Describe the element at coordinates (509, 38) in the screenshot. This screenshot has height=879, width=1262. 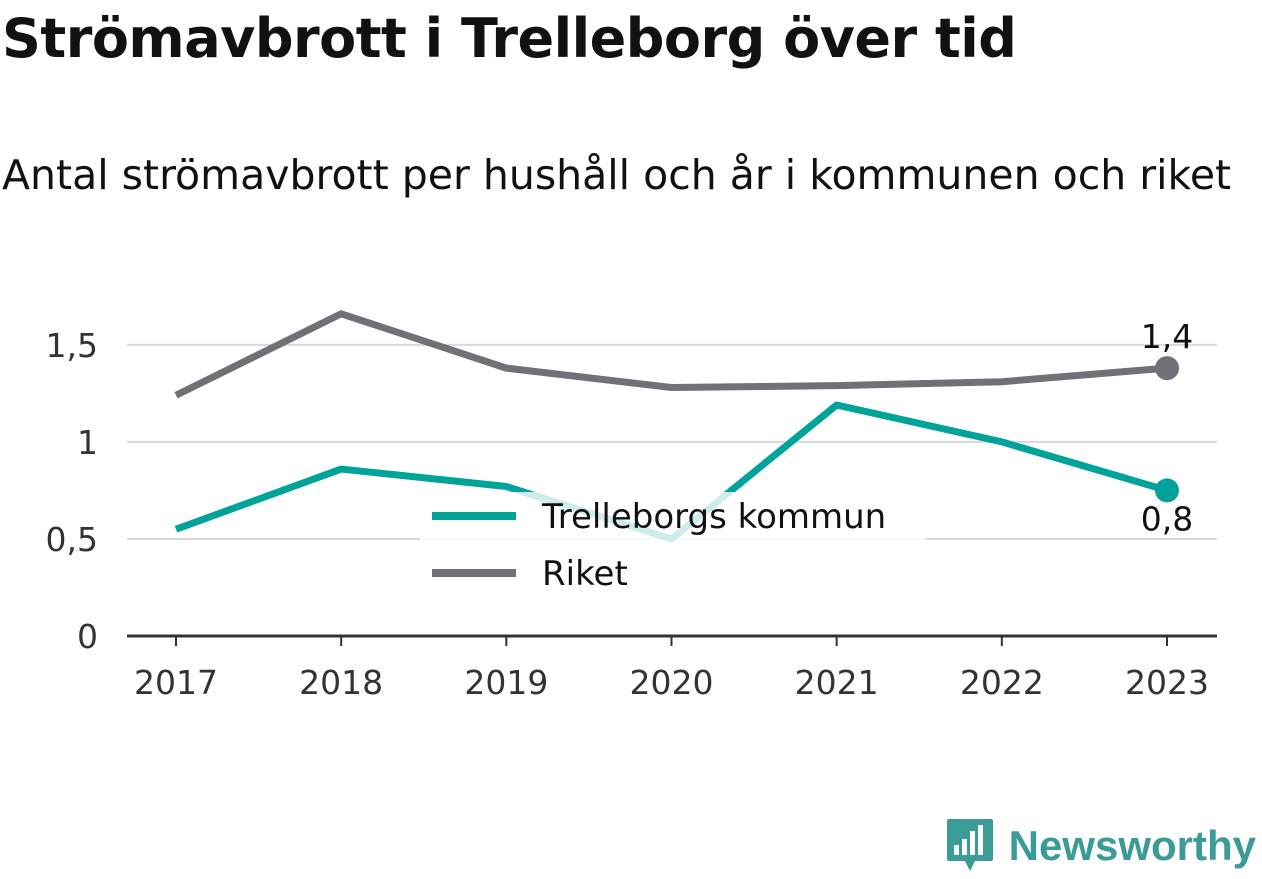
I see `chart-title: Strömavbrott i Trelleborg över tid` at that location.